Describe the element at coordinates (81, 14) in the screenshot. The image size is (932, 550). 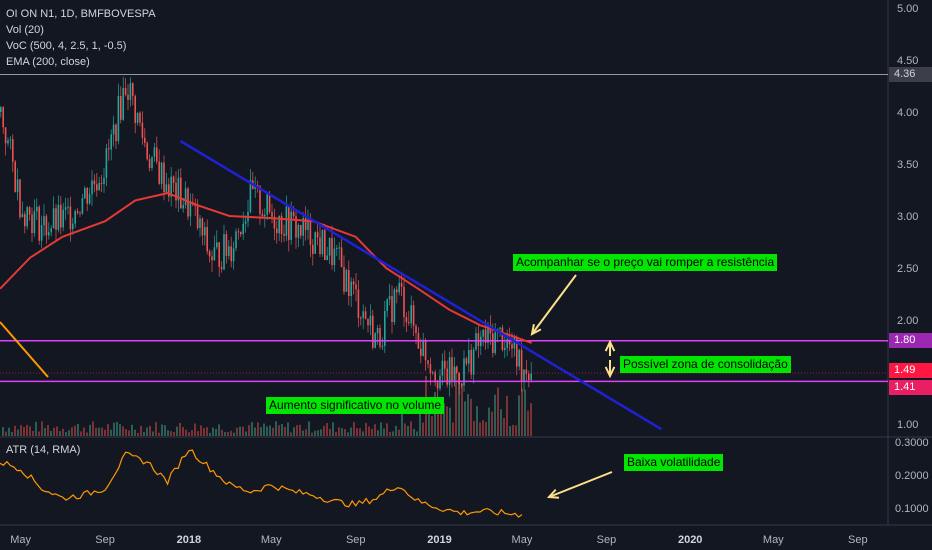
I see `symbol-label: OI ON N1, 1D, BMFBOVESPA` at that location.